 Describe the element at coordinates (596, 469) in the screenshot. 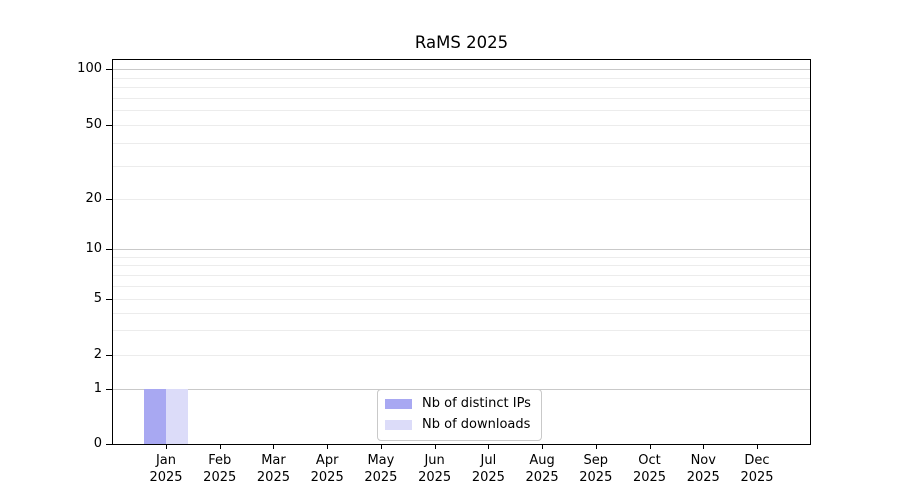

I see `x-tick-label: Sep 2025` at that location.